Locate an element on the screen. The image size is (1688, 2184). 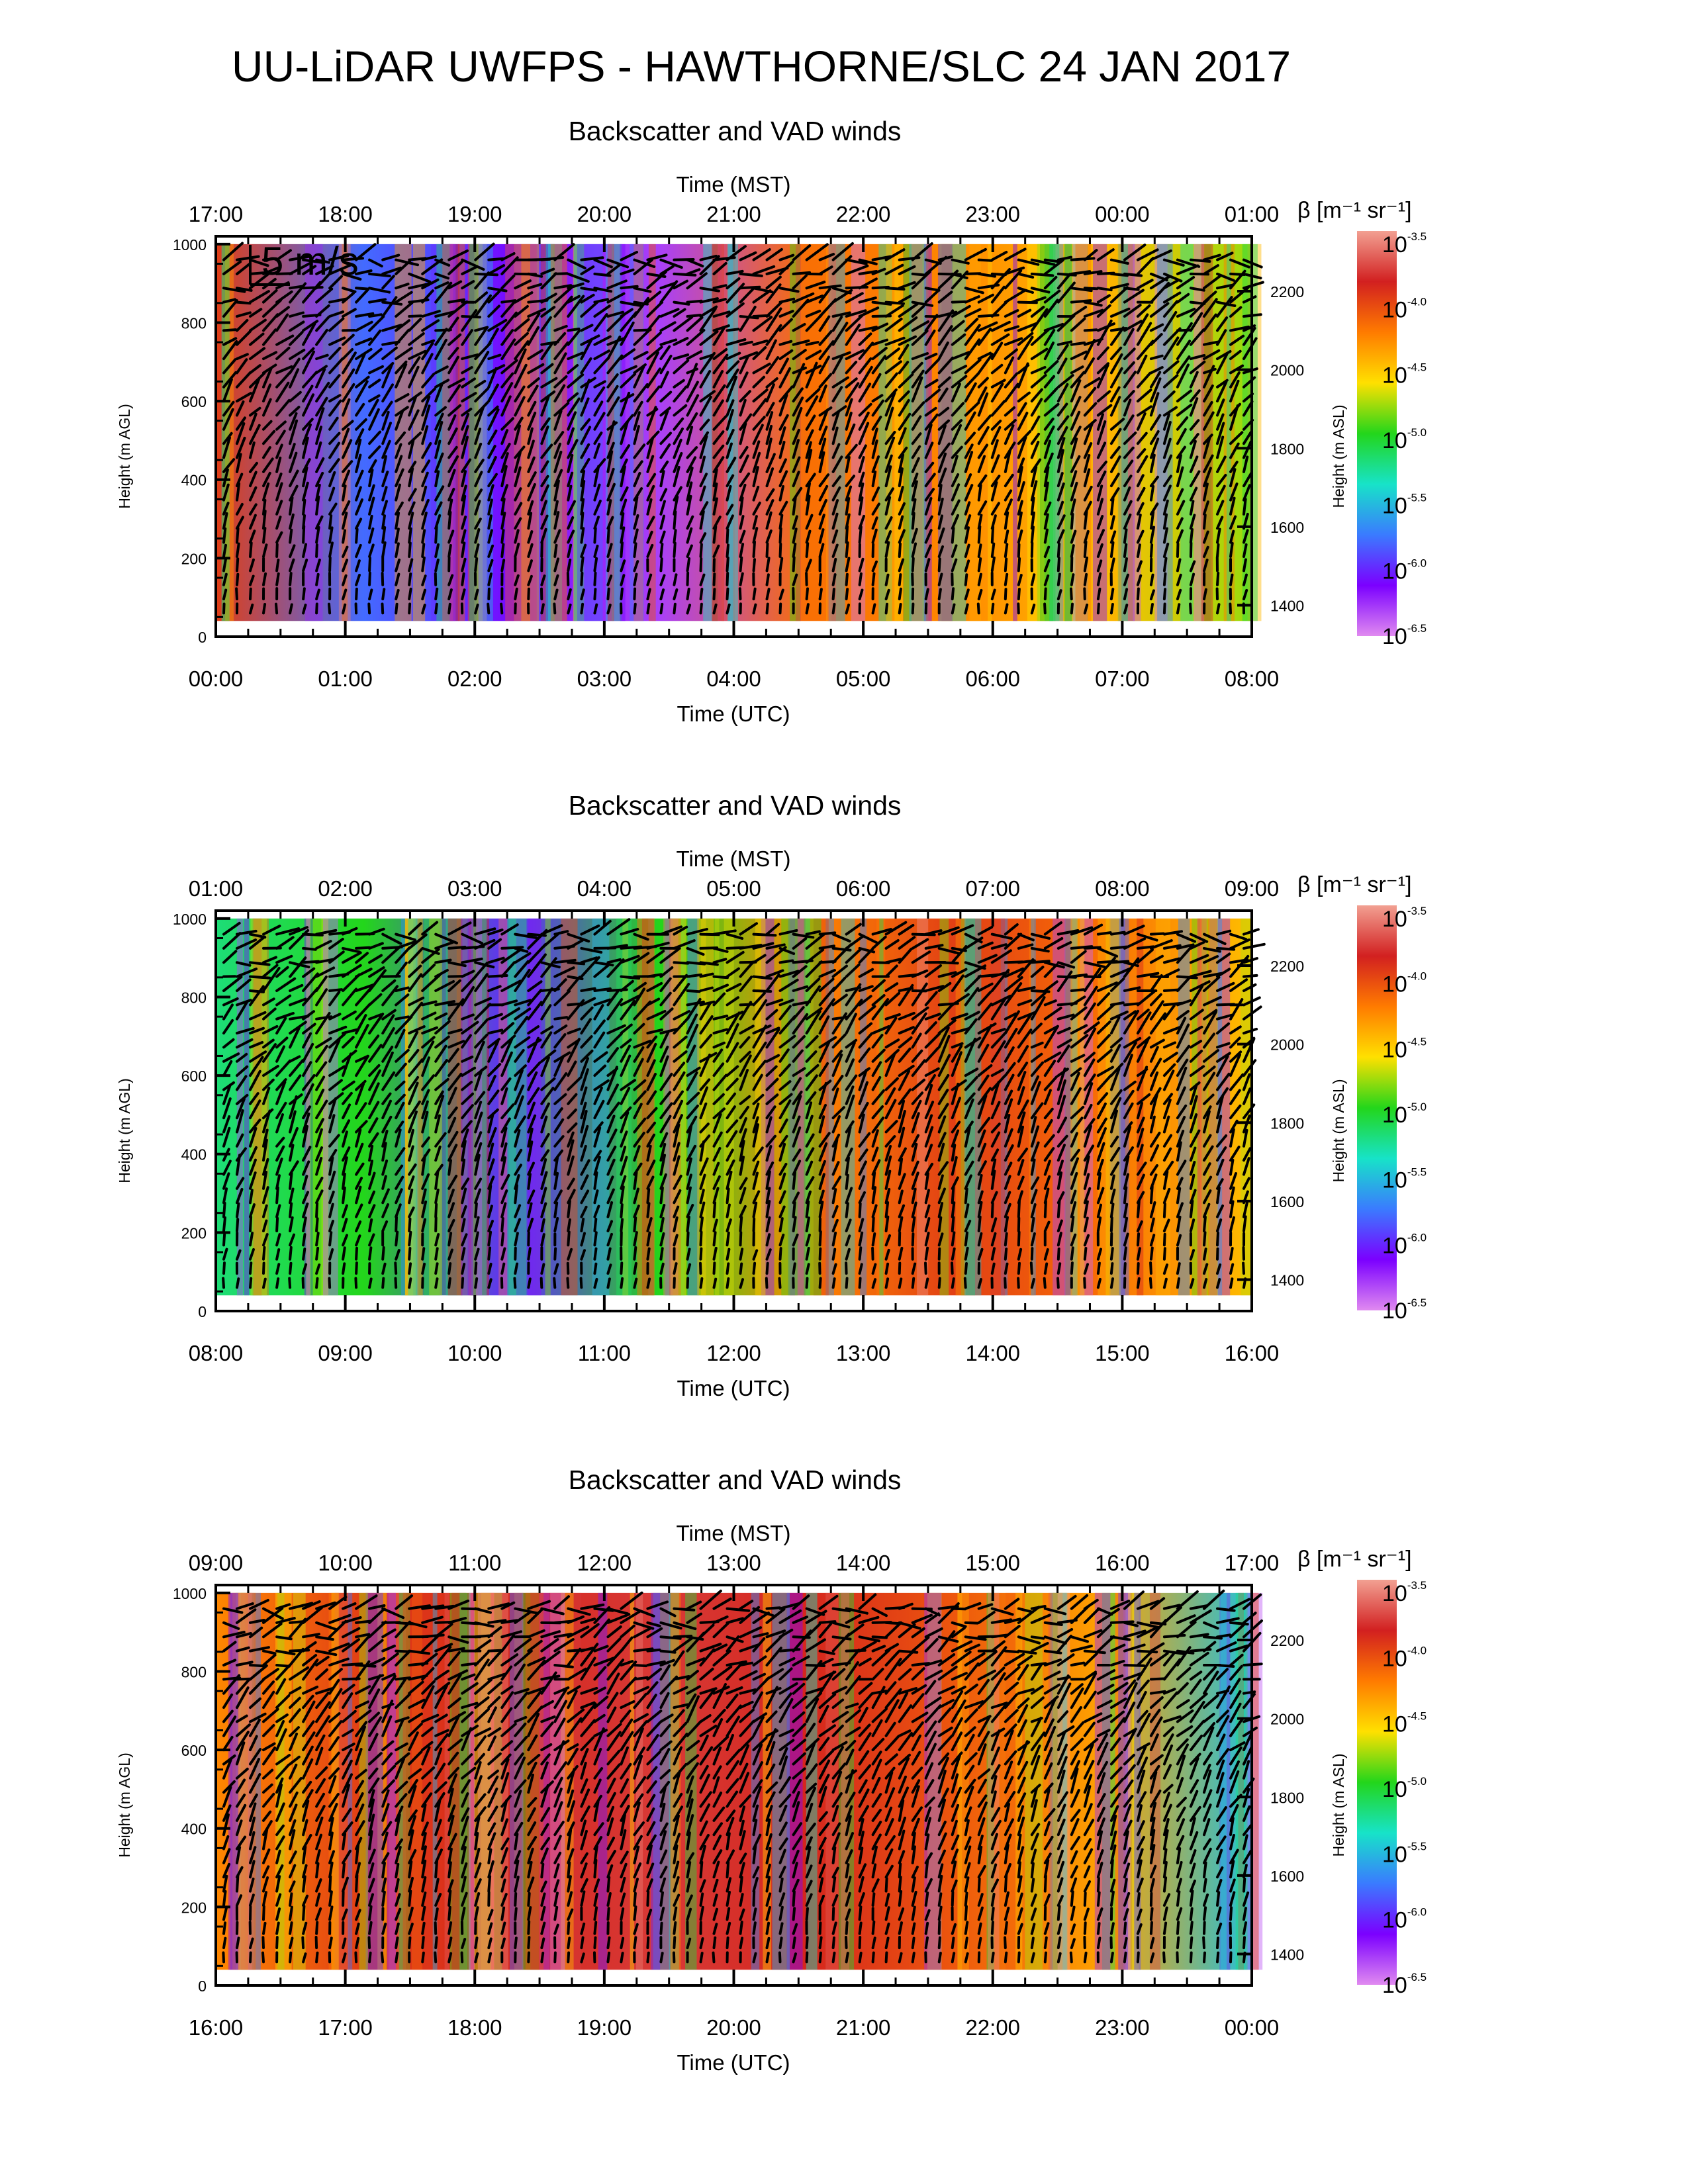
panel-title: Backscatter and VAD winds is located at coordinates (735, 1480).